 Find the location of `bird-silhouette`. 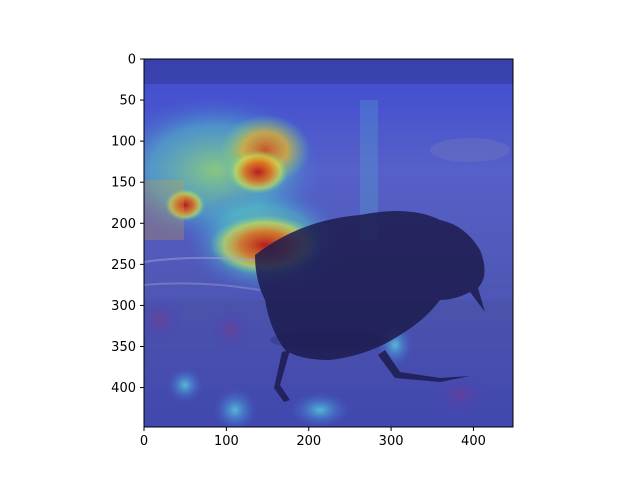

bird-silhouette is located at coordinates (370, 306).